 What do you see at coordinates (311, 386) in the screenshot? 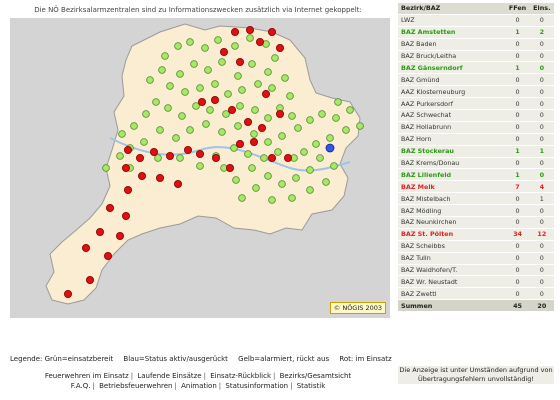
I see `link-statistik: Statistik` at bounding box center [311, 386].